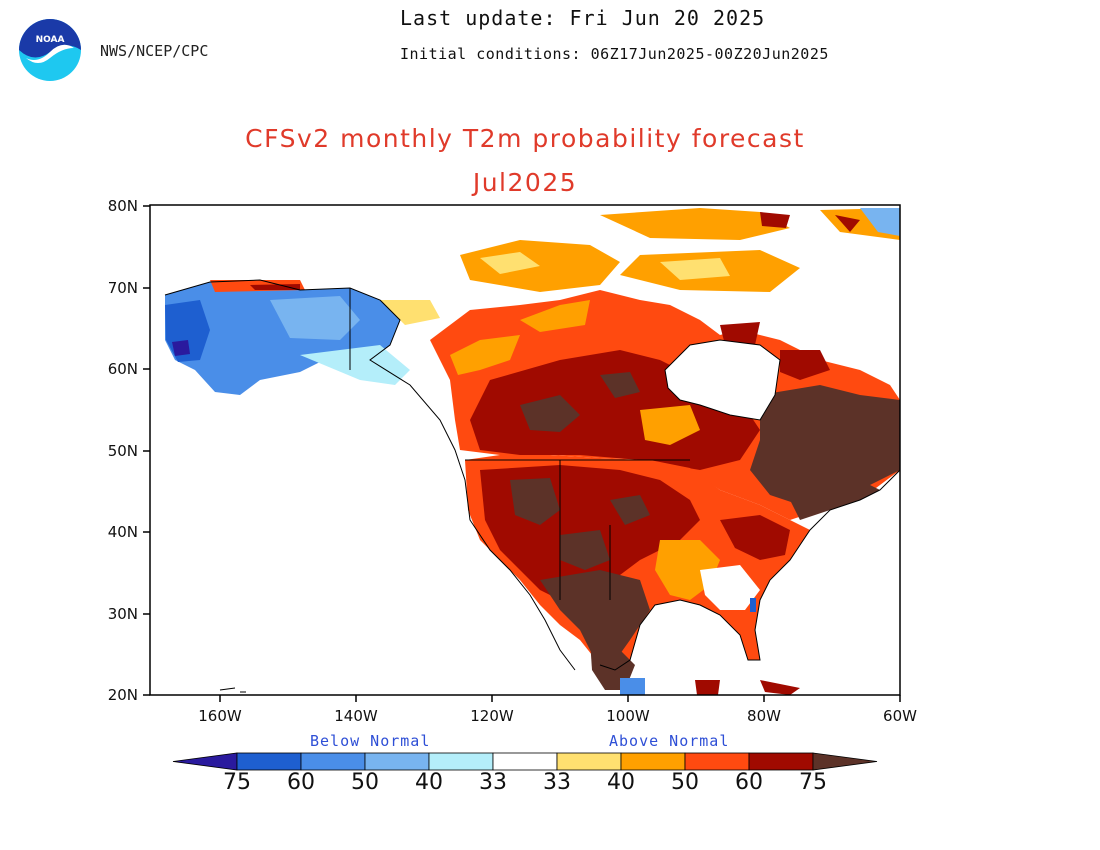  What do you see at coordinates (123, 614) in the screenshot?
I see `lat-label-30n: 30N` at bounding box center [123, 614].